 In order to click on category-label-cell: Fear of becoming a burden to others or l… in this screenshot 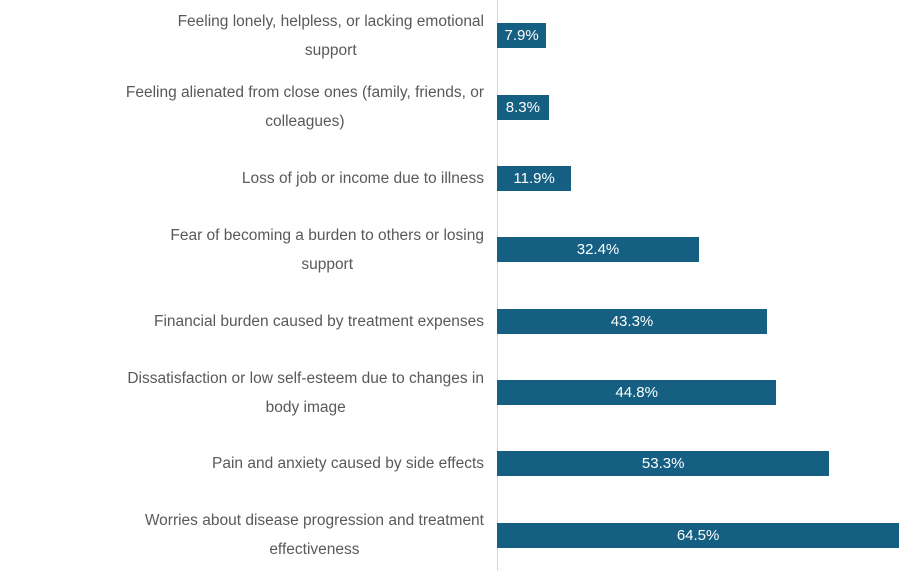, I will do `click(248, 250)`.